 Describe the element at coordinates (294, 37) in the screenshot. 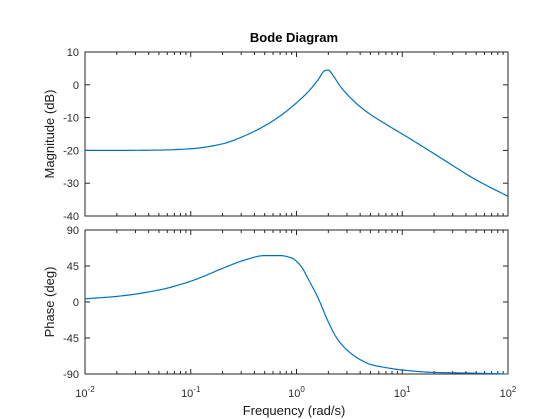

I see `chart-title: Bode Diagram` at that location.